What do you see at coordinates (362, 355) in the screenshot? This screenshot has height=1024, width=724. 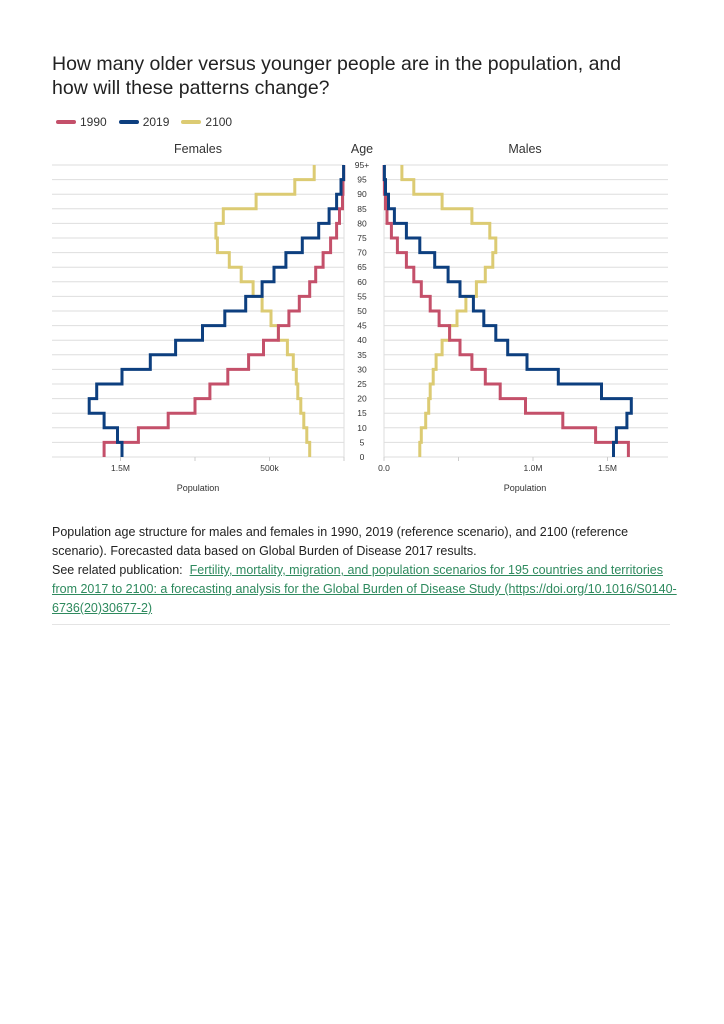 I see `age-tick-label: 35` at bounding box center [362, 355].